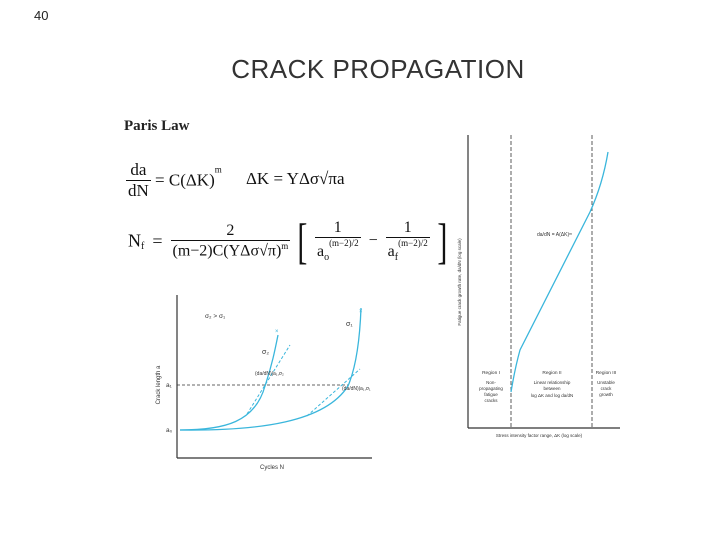 Image resolution: width=720 pixels, height=540 pixels. I want to click on slide-number: 40, so click(41, 15).